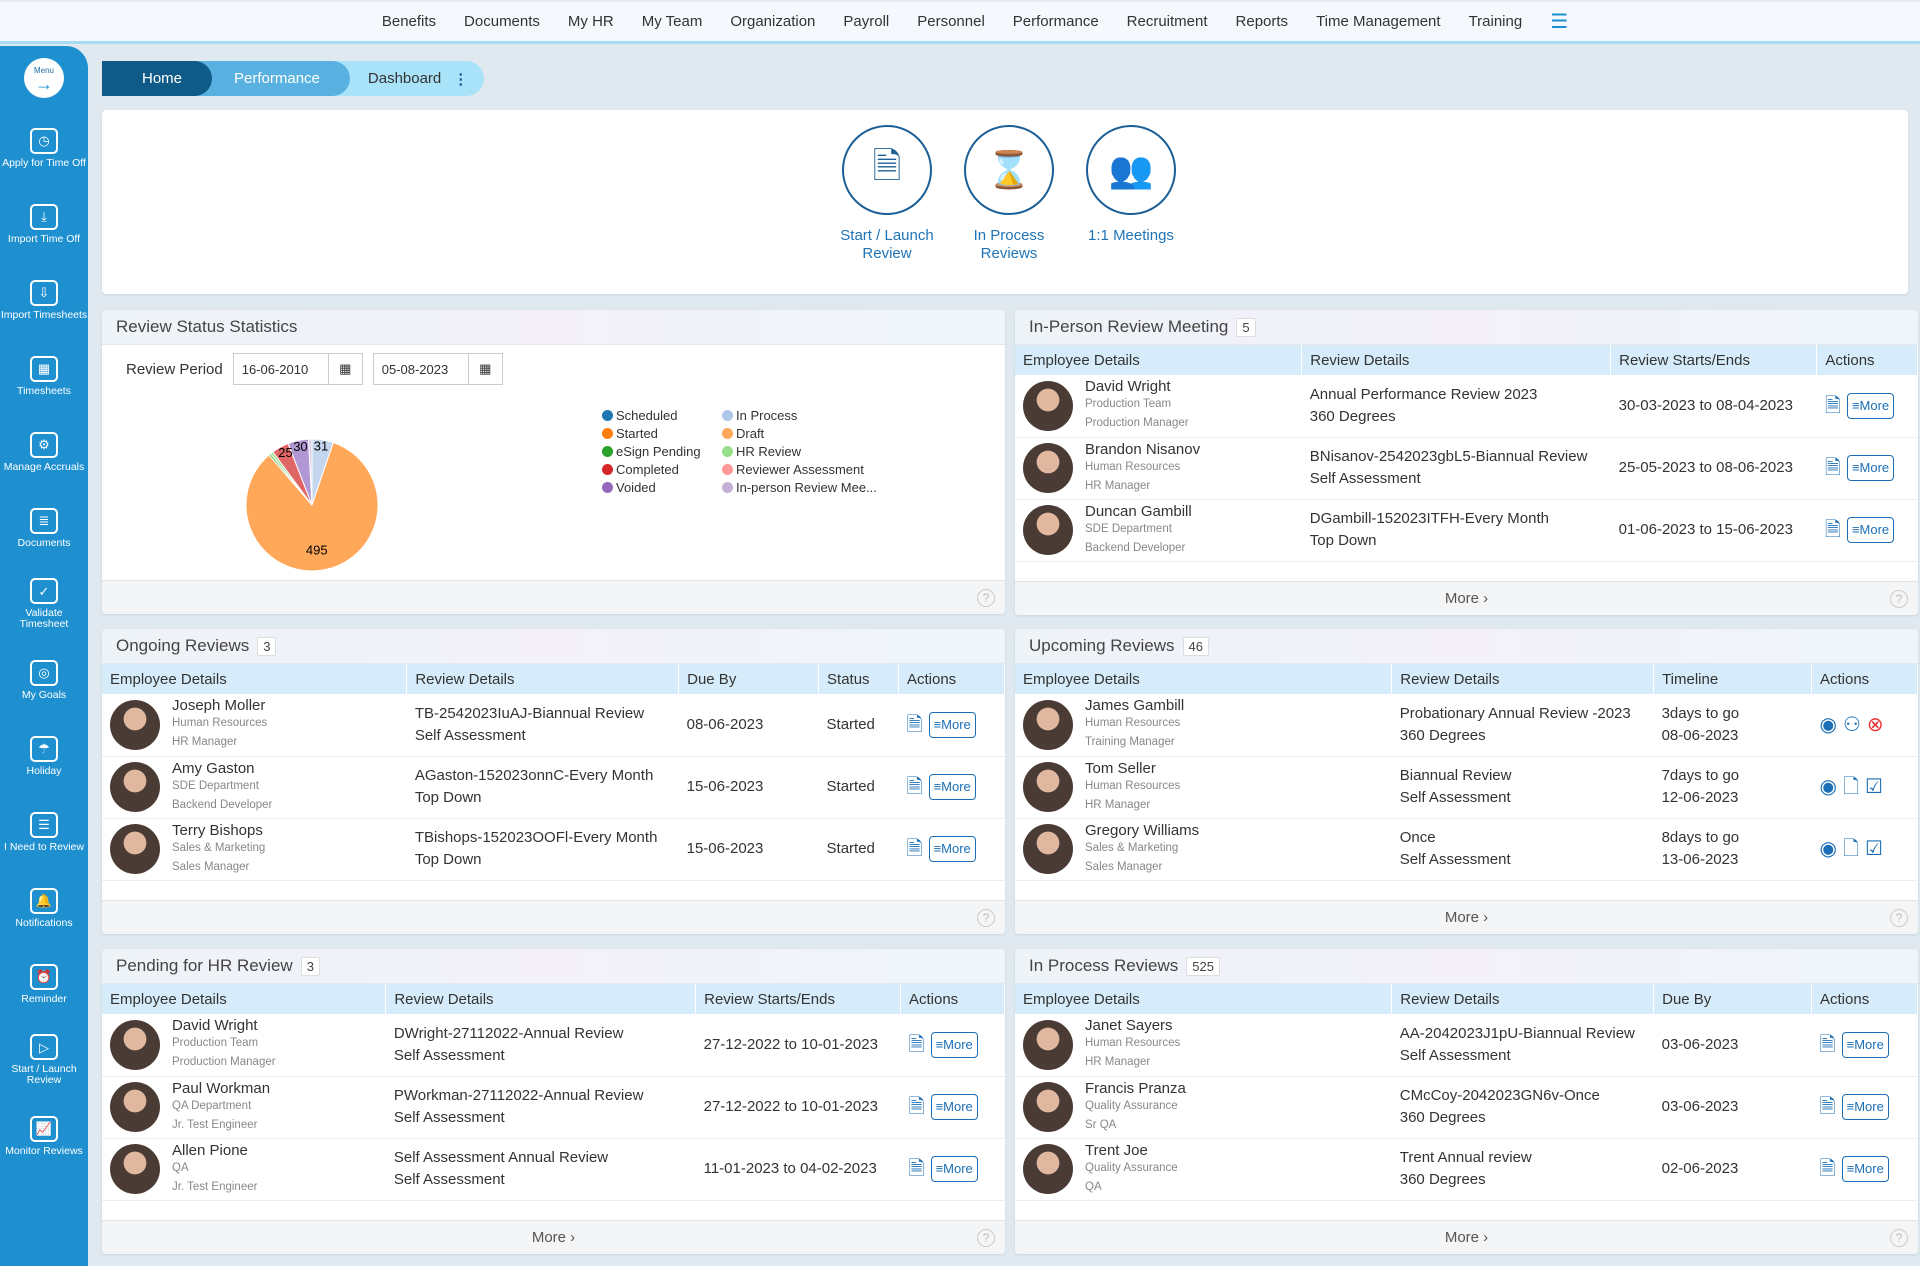  Describe the element at coordinates (662, 415) in the screenshot. I see `legend-item: Scheduled` at that location.